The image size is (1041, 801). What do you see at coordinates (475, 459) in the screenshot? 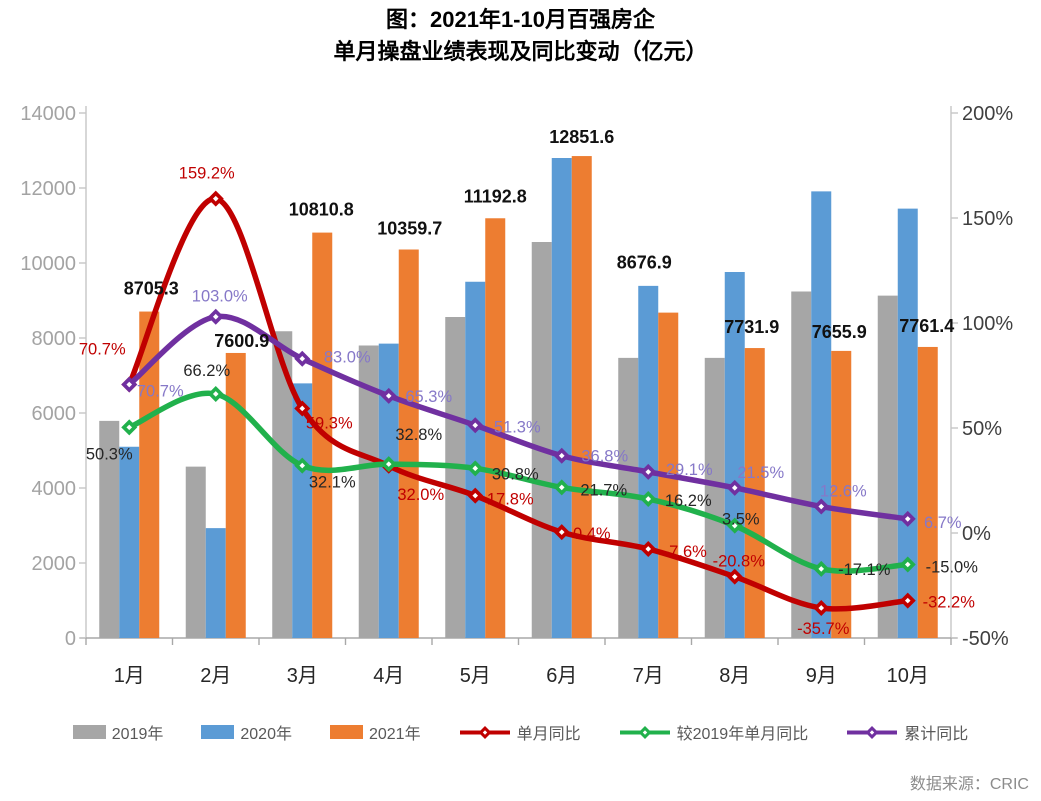
I see `bar-2020-m5` at bounding box center [475, 459].